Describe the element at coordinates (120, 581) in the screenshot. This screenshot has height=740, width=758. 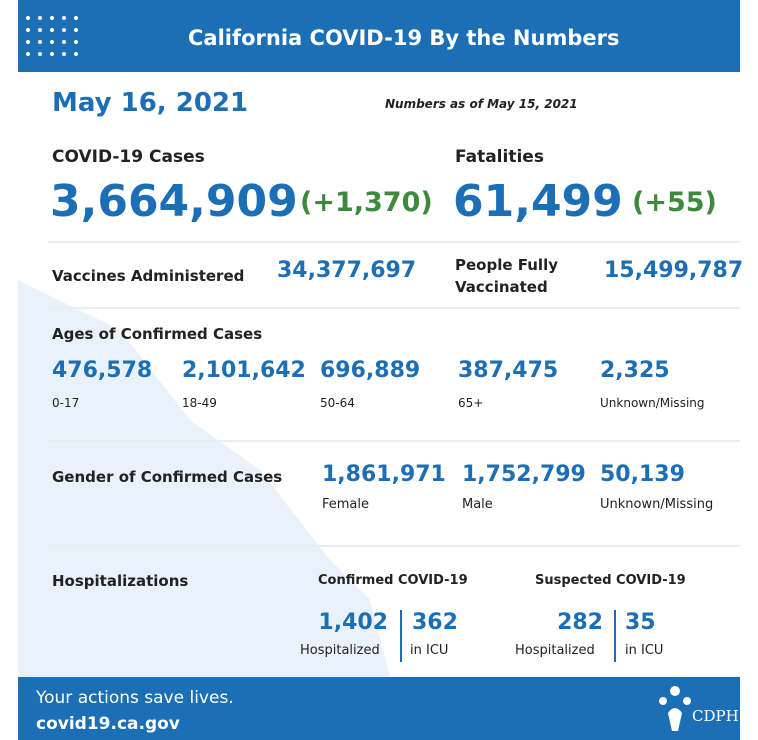
I see `hosp-title: Hospitalizations` at that location.